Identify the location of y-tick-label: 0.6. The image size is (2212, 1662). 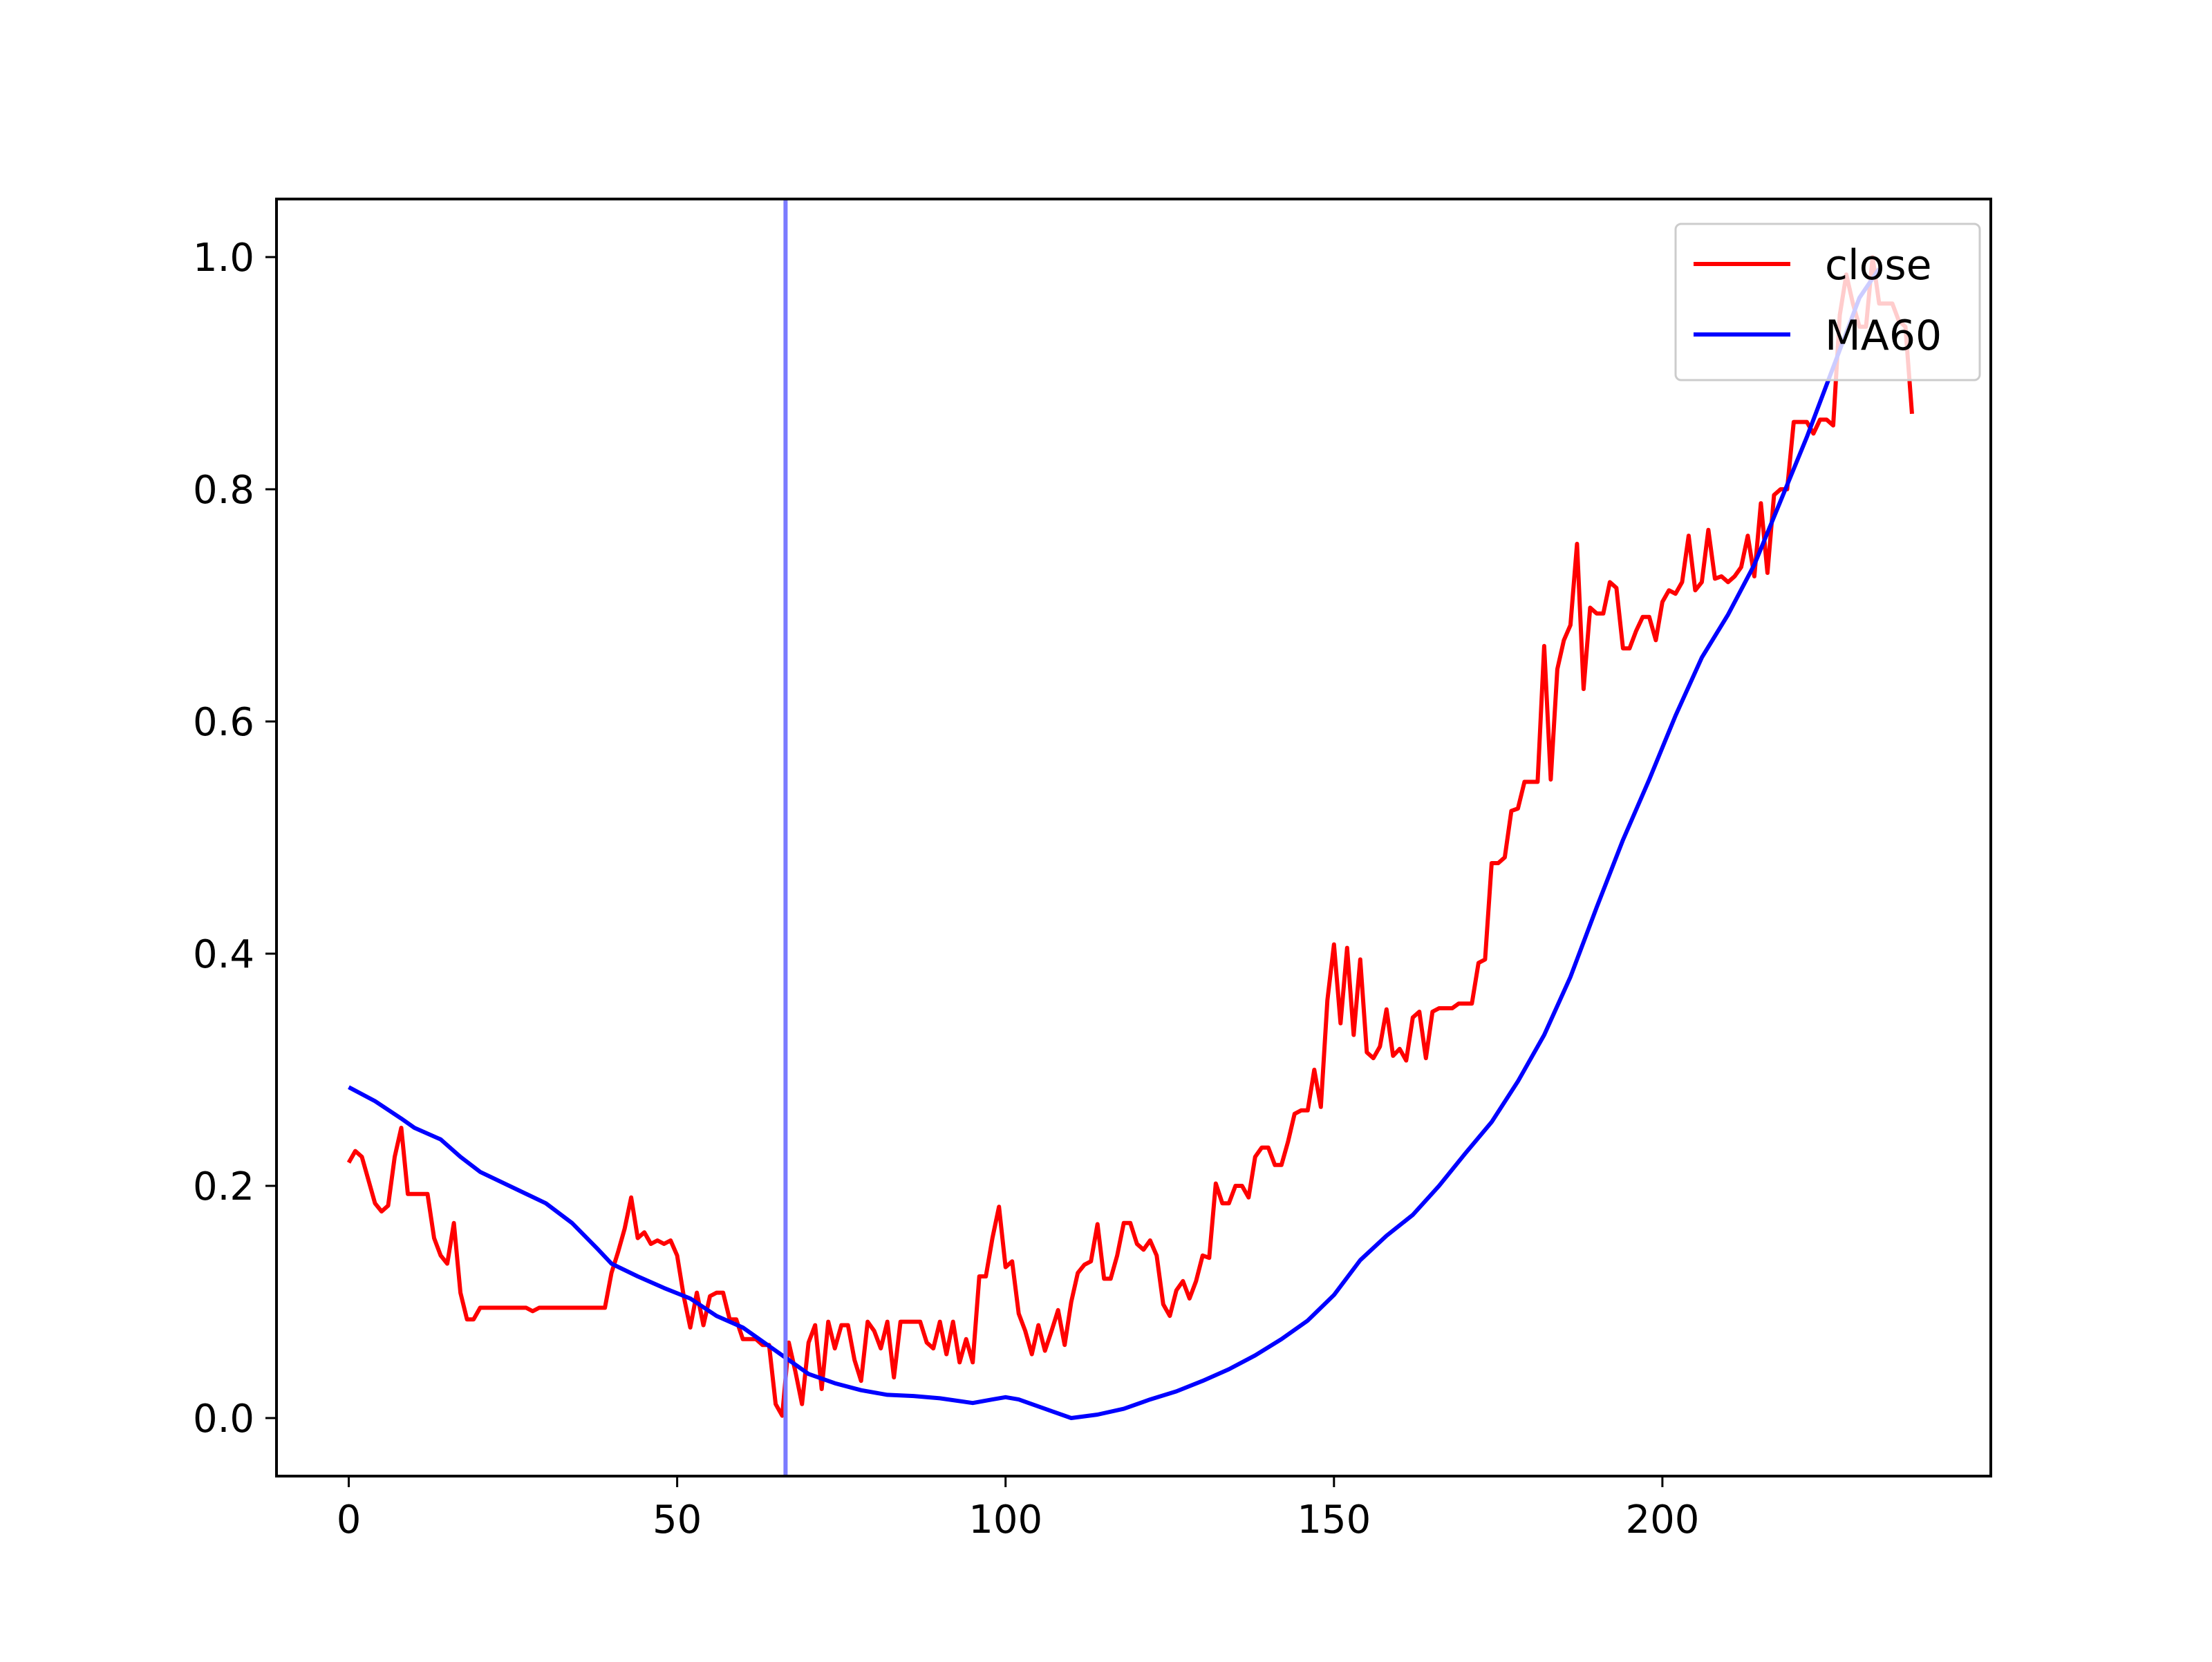
(223, 722).